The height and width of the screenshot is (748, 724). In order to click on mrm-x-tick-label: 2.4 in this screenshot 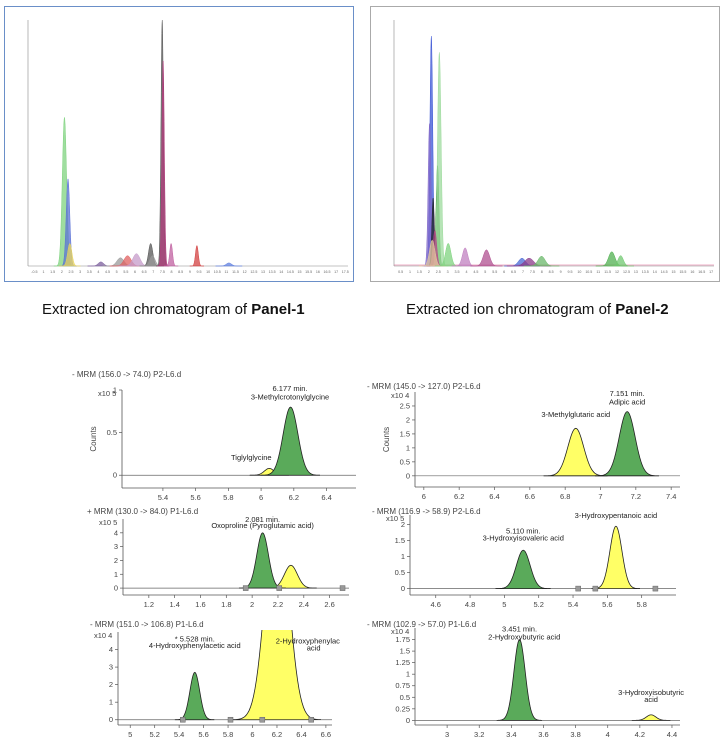, I will do `click(304, 604)`.